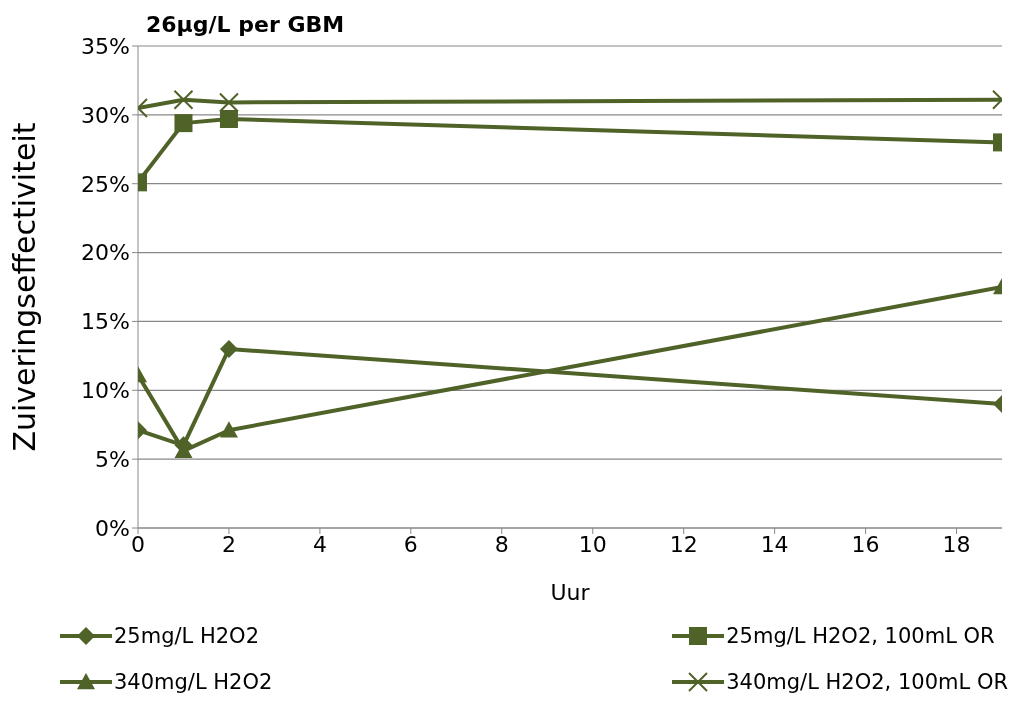 This screenshot has height=726, width=1030. Describe the element at coordinates (112, 528) in the screenshot. I see `y-tick-label: 0%` at that location.